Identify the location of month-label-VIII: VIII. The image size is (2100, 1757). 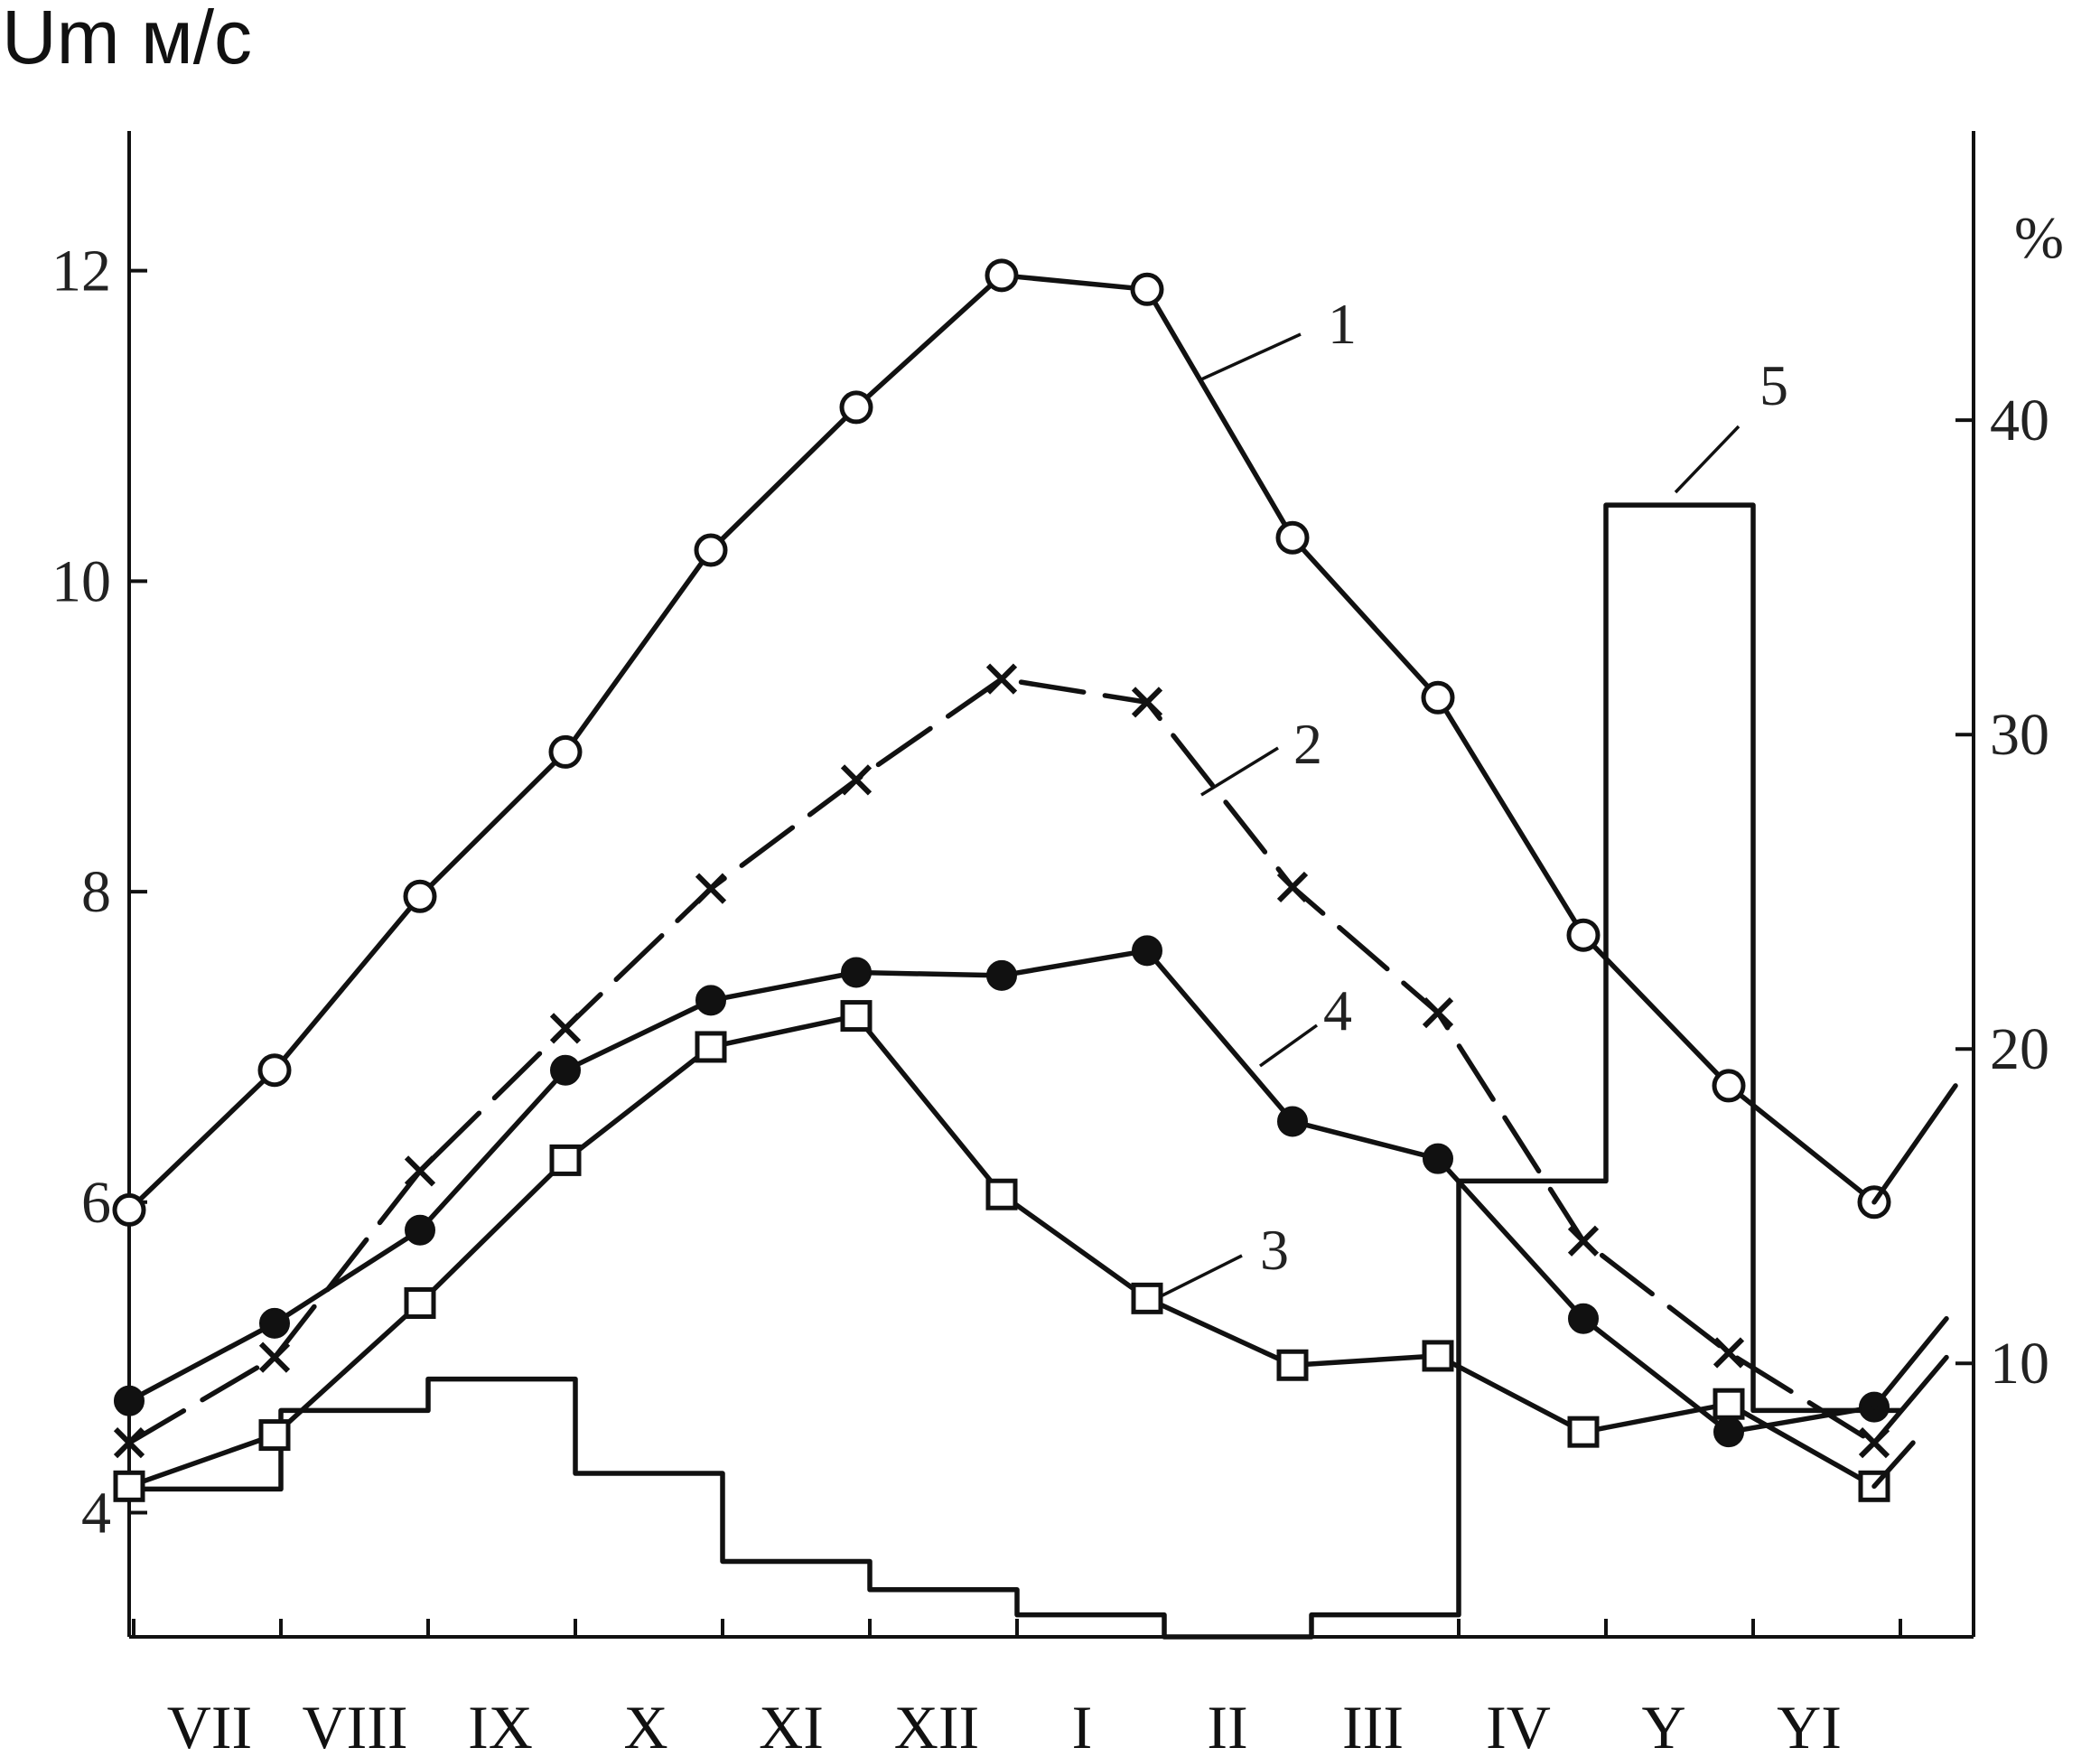
(354, 1725).